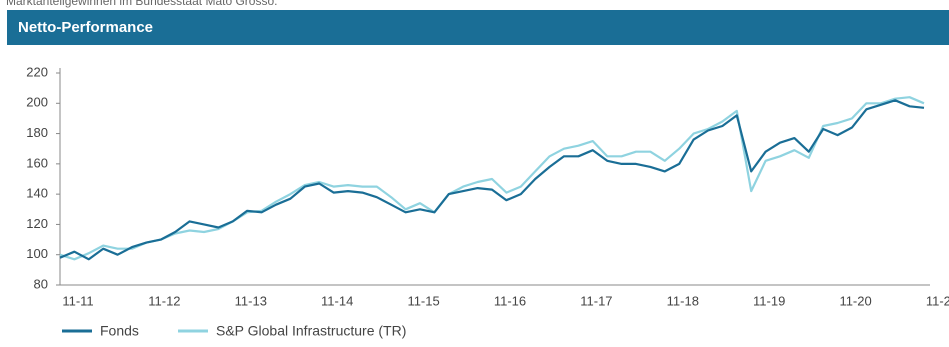 The height and width of the screenshot is (347, 949). I want to click on x-tick-label: 11-15, so click(423, 300).